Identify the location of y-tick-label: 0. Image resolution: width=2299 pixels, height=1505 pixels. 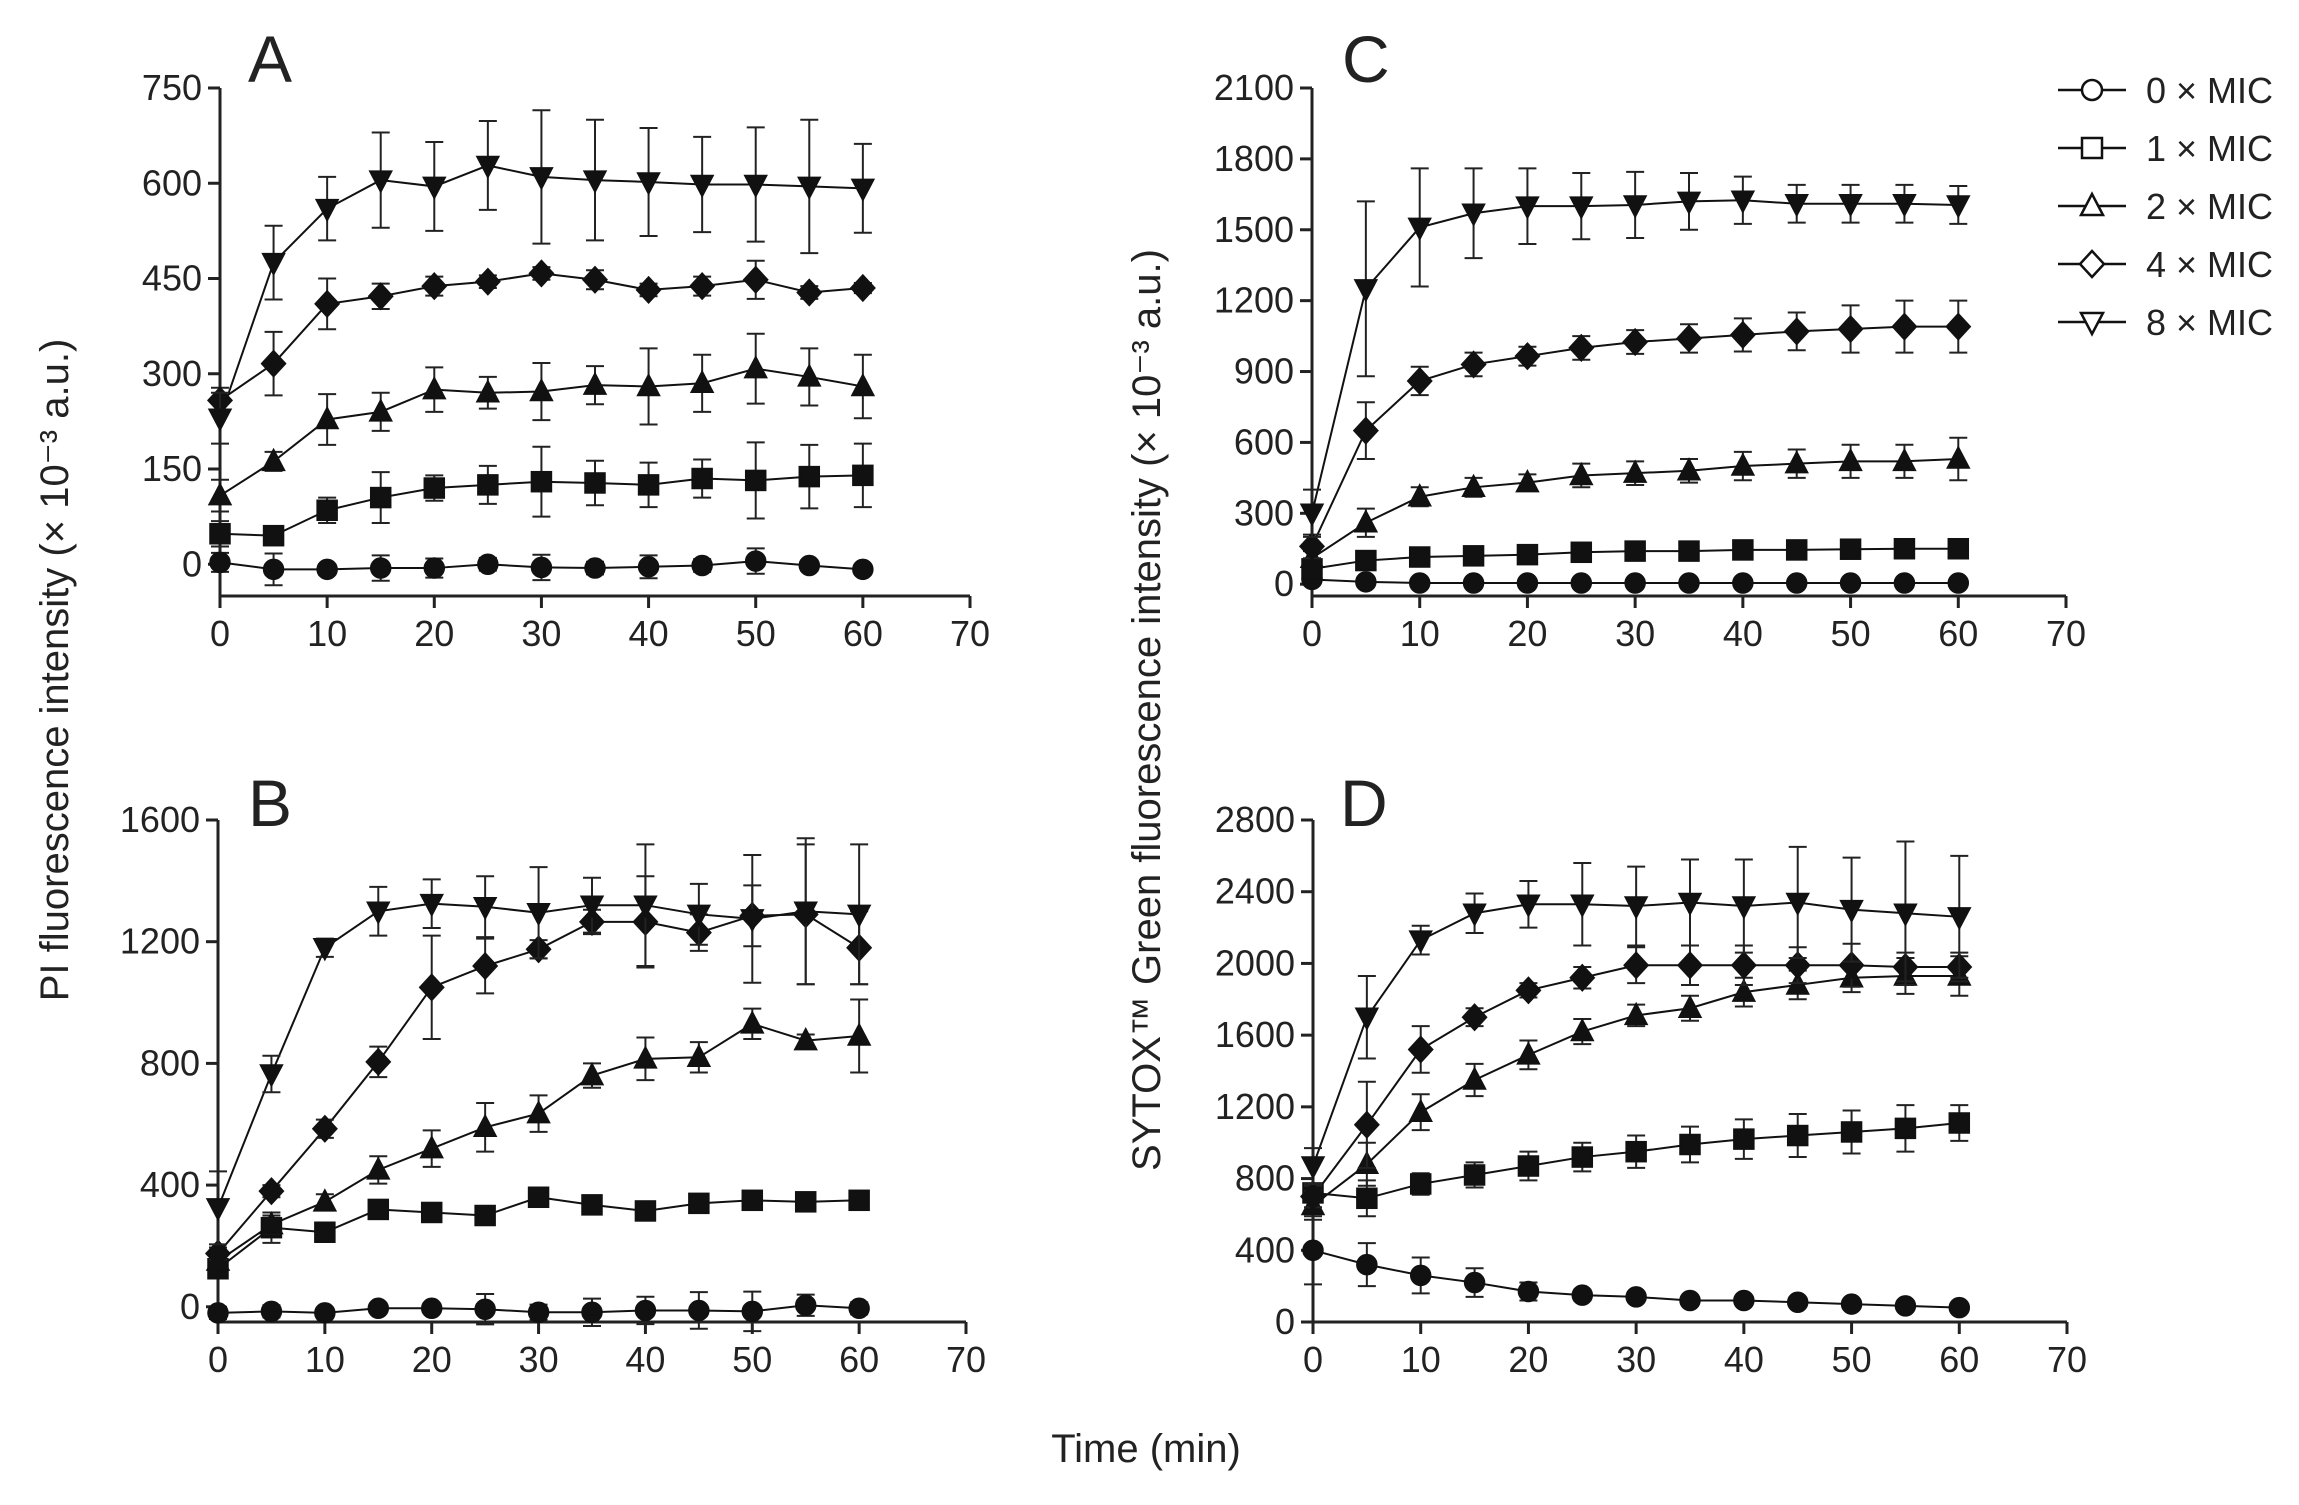
(1285, 1321).